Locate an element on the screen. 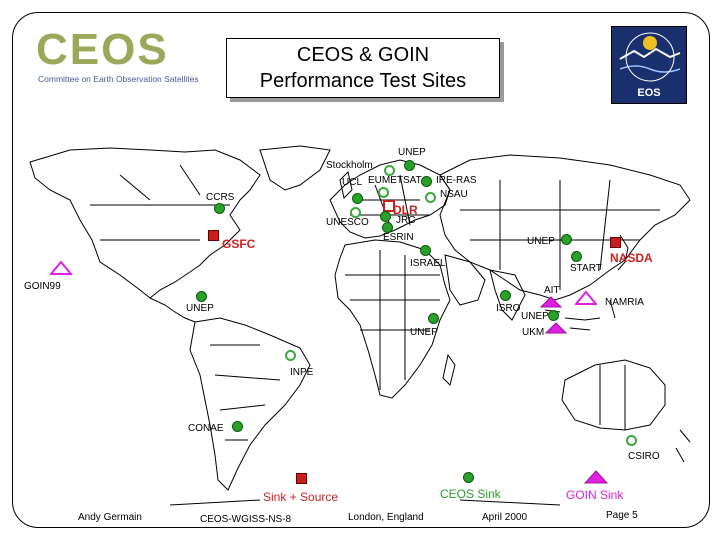  madagascar-outline is located at coordinates (449, 369).